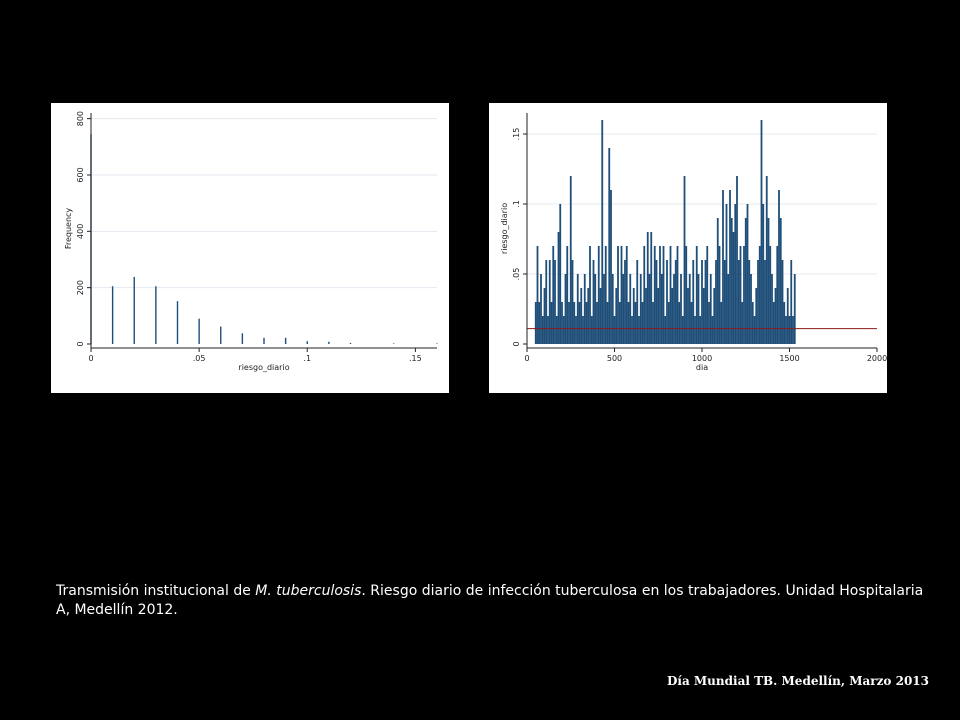  I want to click on y-tick-label: 200, so click(80, 287).